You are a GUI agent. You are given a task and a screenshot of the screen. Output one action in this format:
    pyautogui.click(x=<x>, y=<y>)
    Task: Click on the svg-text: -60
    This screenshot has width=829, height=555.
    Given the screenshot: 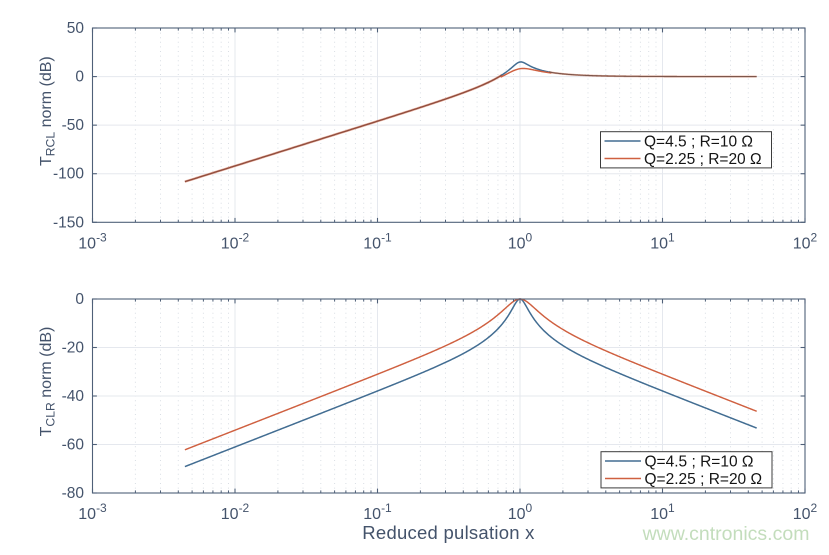 What is the action you would take?
    pyautogui.click(x=73, y=445)
    